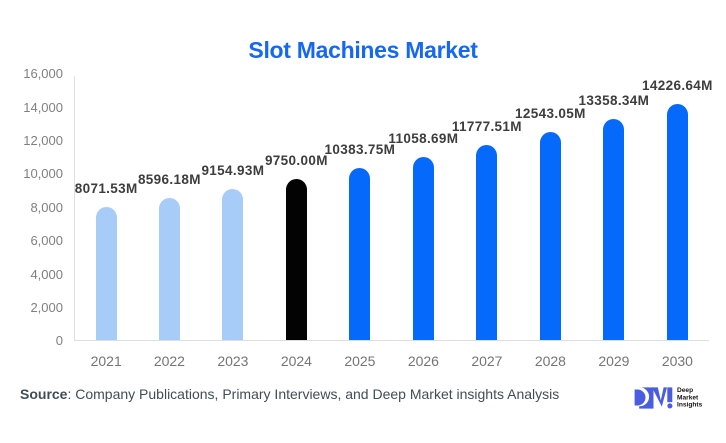  I want to click on svg-text: Deep, so click(685, 390).